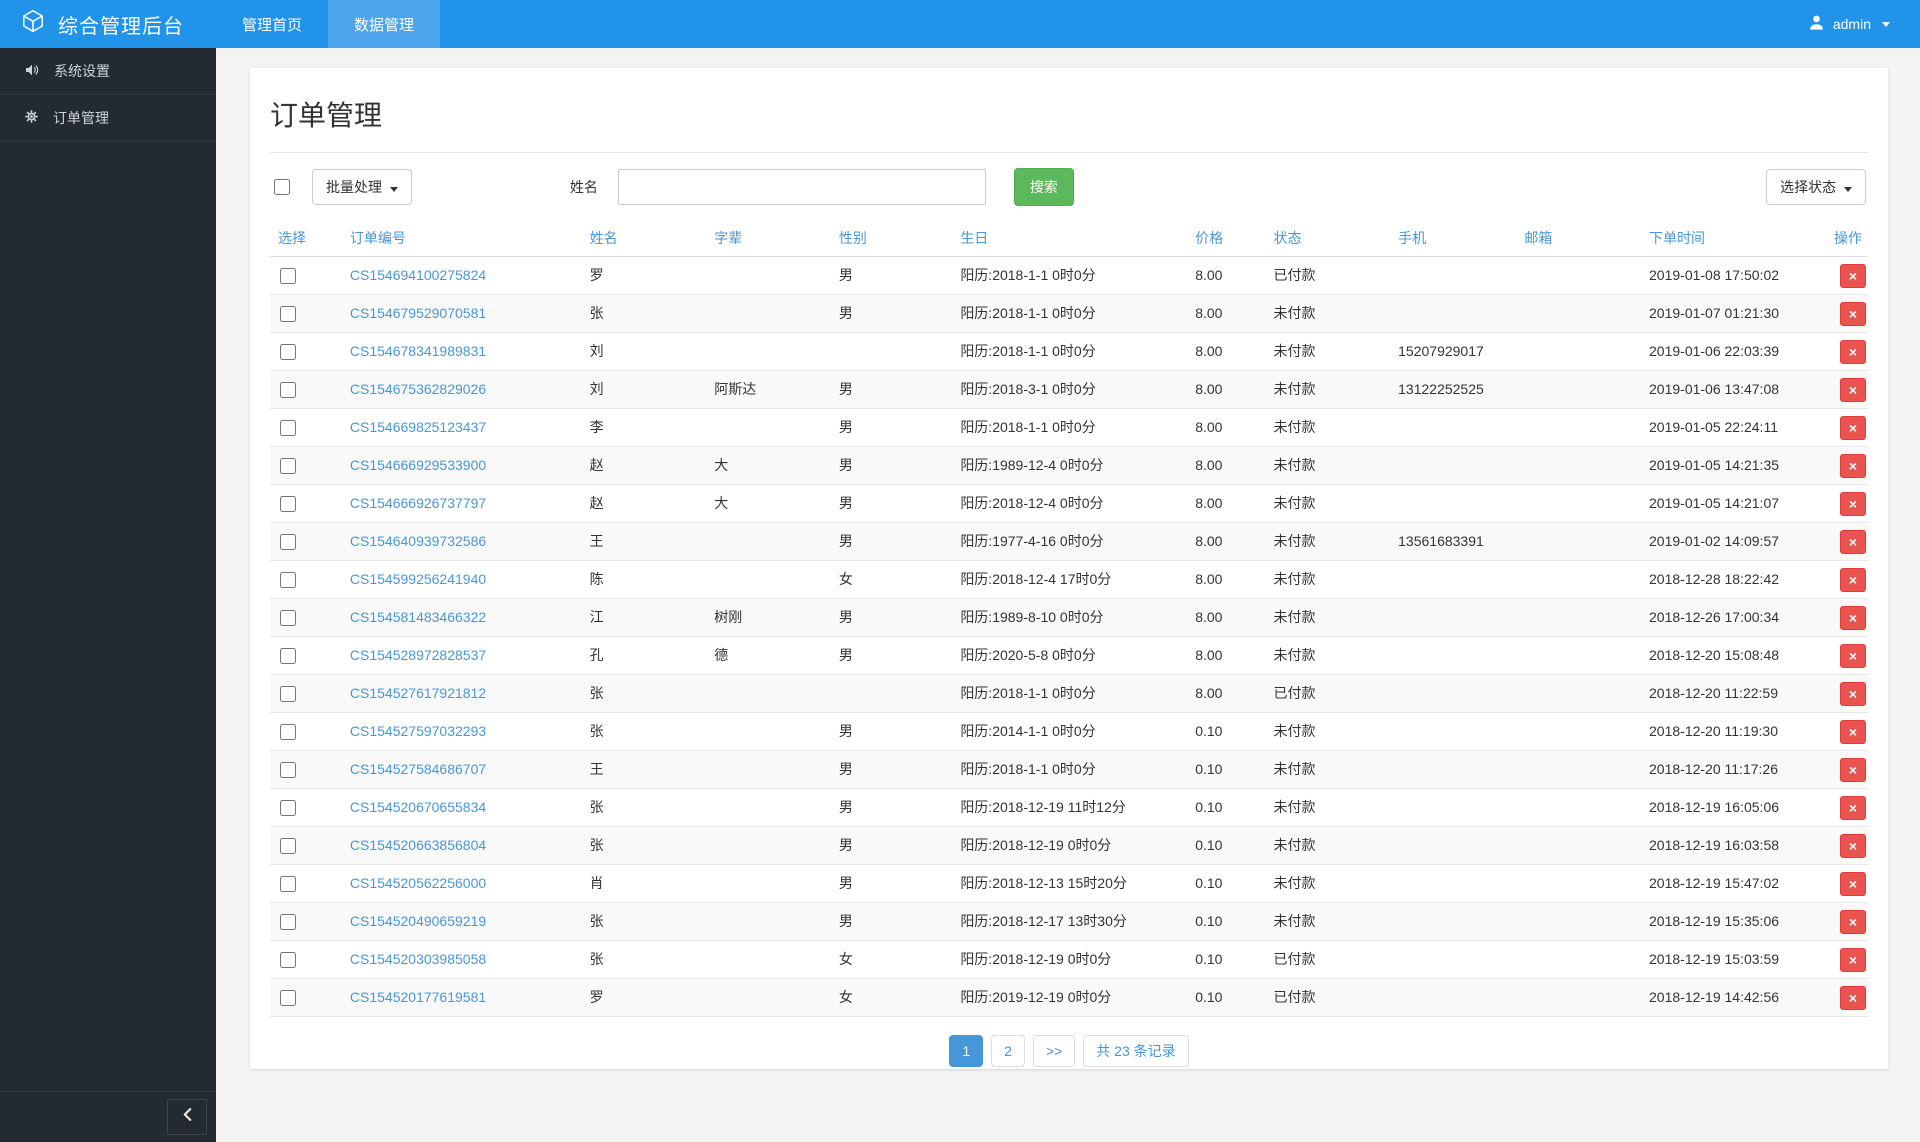  Describe the element at coordinates (1070, 807) in the screenshot. I see `birthday-cell: 阳历:2018-12-19 11时12分` at that location.